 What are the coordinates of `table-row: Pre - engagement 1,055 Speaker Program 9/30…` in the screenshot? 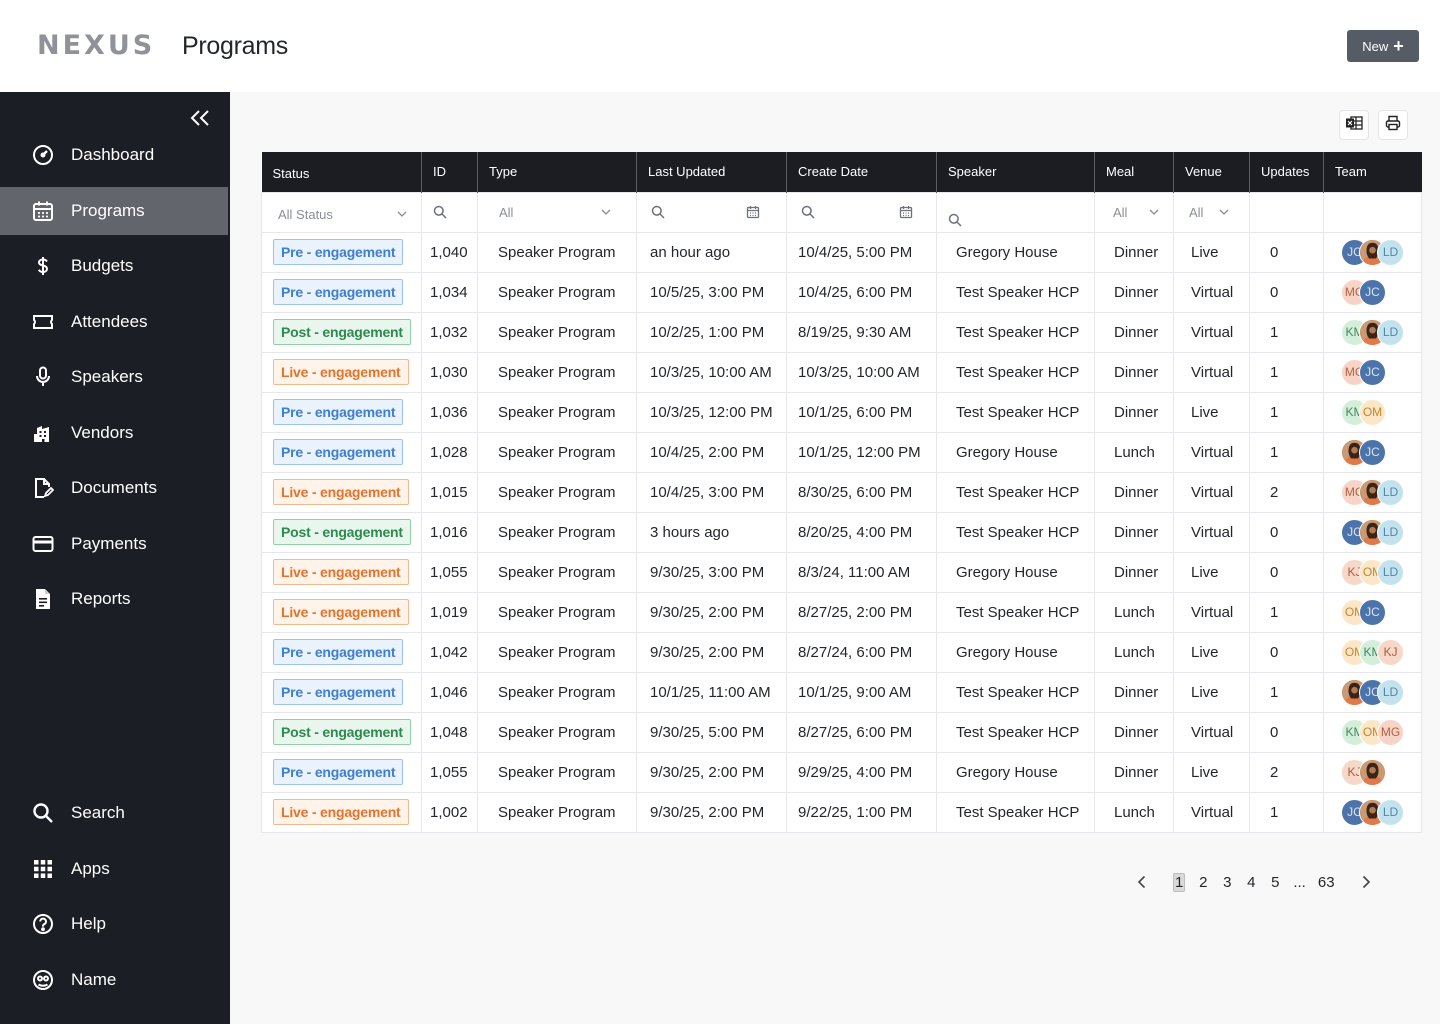 It's located at (841, 772).